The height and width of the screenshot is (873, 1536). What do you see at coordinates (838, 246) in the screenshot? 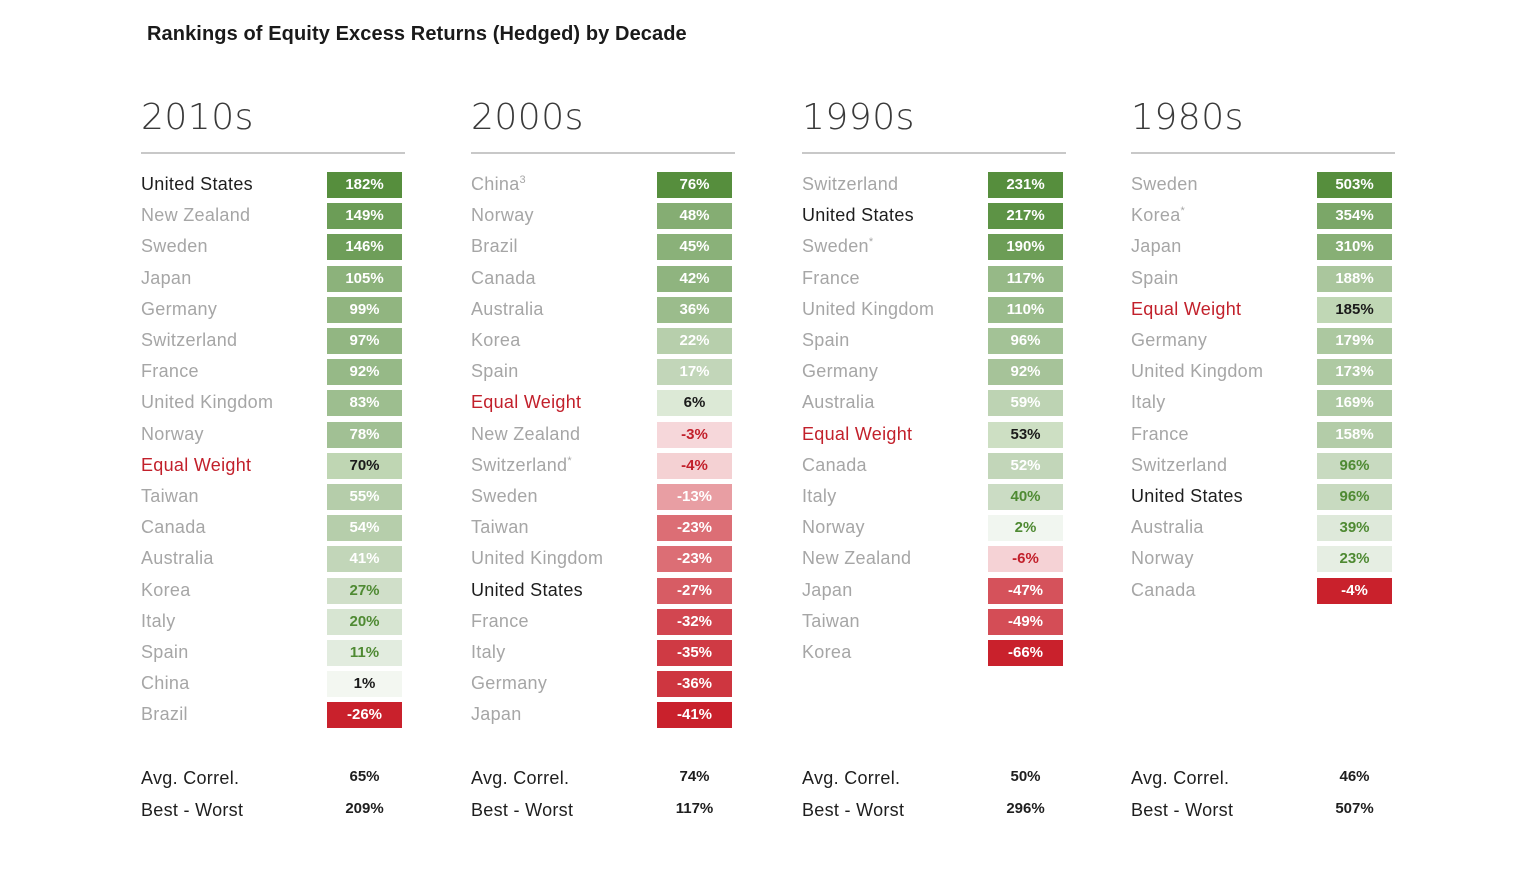
I see `country-label: Sweden*` at bounding box center [838, 246].